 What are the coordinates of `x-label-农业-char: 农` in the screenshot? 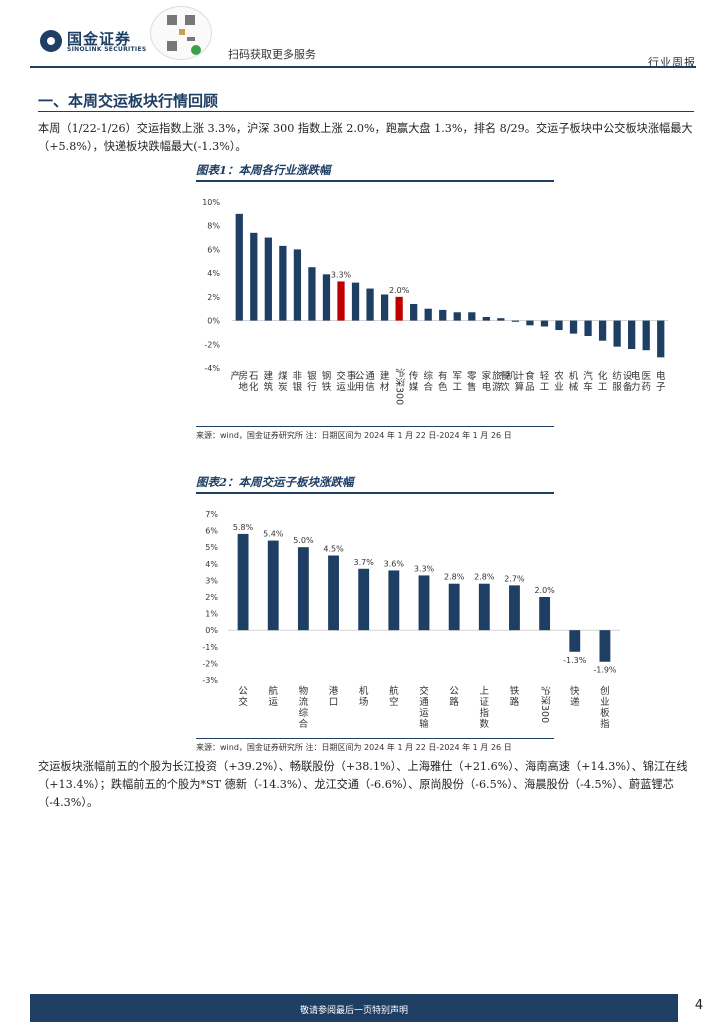 It's located at (559, 376).